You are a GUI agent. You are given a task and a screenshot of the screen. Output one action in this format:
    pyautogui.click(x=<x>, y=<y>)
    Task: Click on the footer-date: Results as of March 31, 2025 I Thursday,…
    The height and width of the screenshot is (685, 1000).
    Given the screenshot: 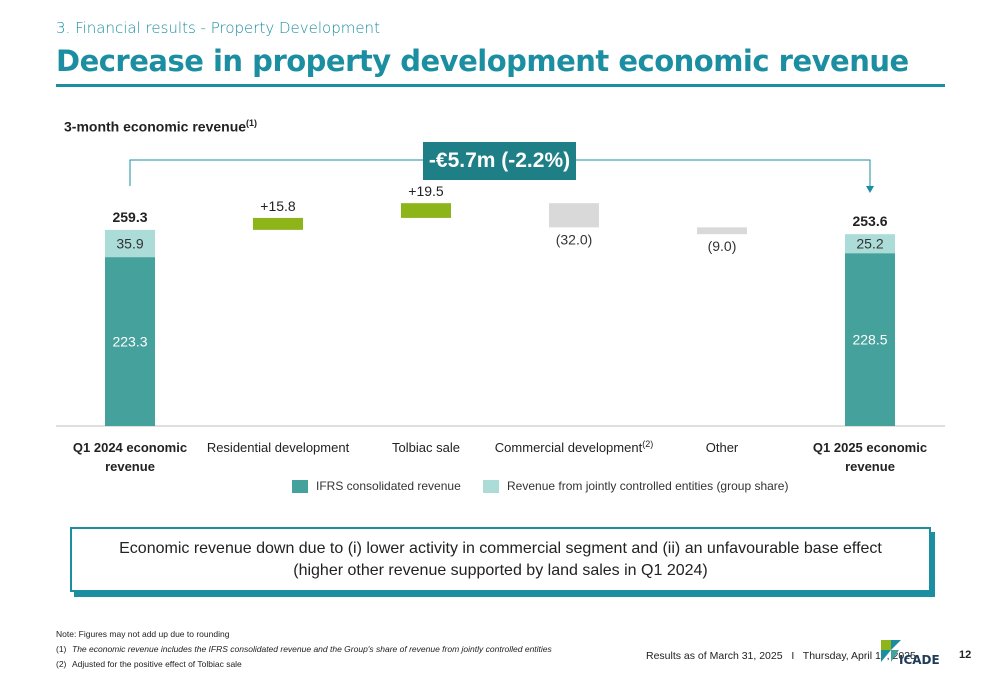 What is the action you would take?
    pyautogui.click(x=781, y=656)
    